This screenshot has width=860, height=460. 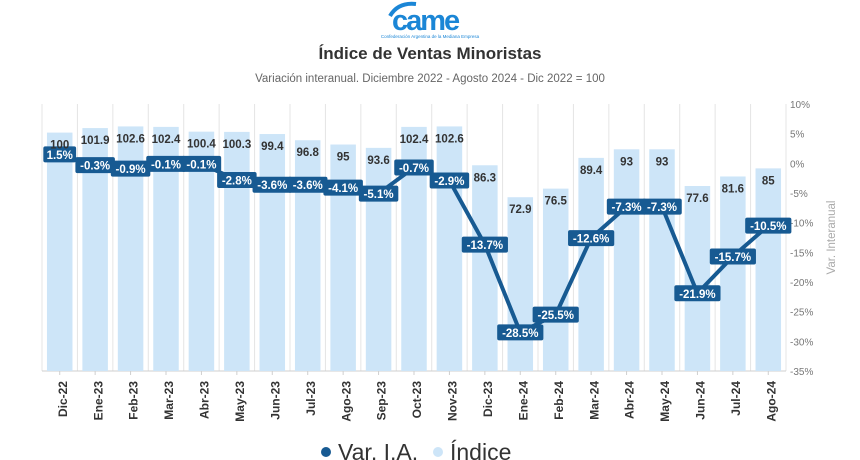 I want to click on x-tick-label: May-23, so click(x=240, y=401).